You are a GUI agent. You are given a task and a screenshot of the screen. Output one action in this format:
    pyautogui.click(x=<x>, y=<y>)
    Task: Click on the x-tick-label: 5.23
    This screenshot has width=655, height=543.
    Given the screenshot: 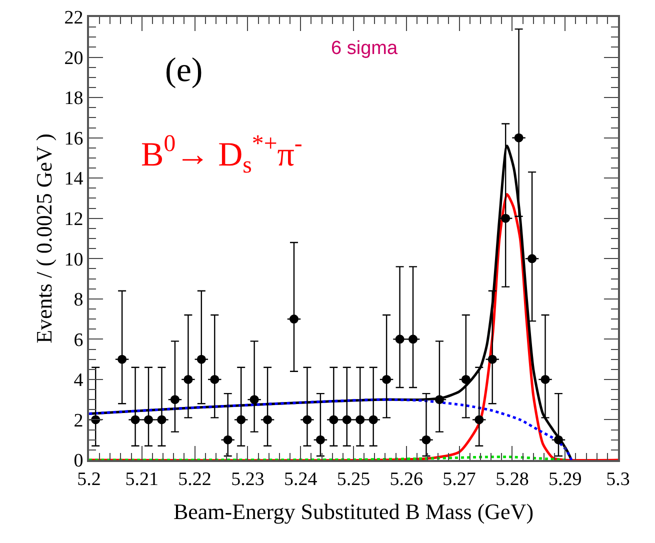 What is the action you would take?
    pyautogui.click(x=247, y=479)
    